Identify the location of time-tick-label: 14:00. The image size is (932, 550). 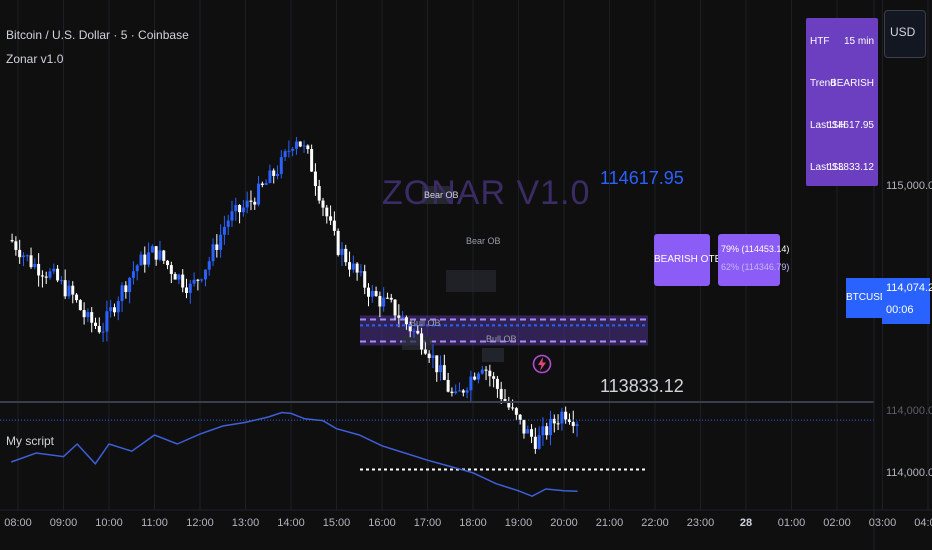
(291, 523).